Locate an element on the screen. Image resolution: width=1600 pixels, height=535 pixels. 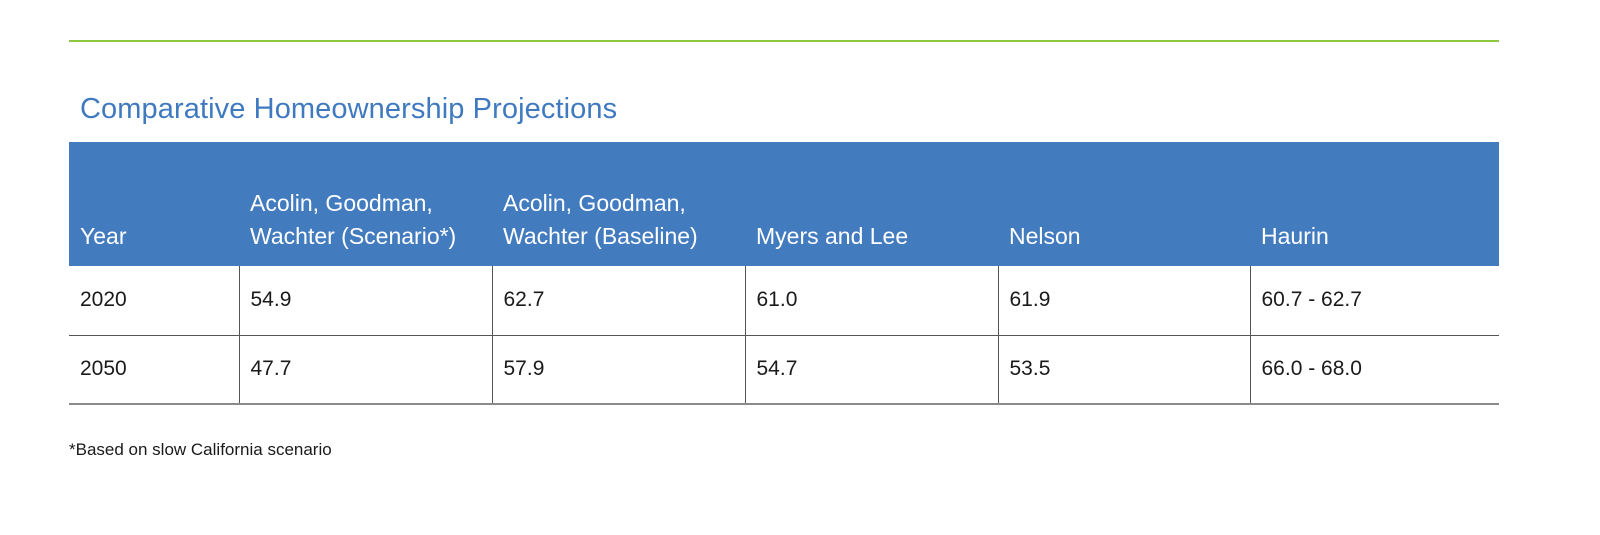
table-cell: 47.7 is located at coordinates (365, 370).